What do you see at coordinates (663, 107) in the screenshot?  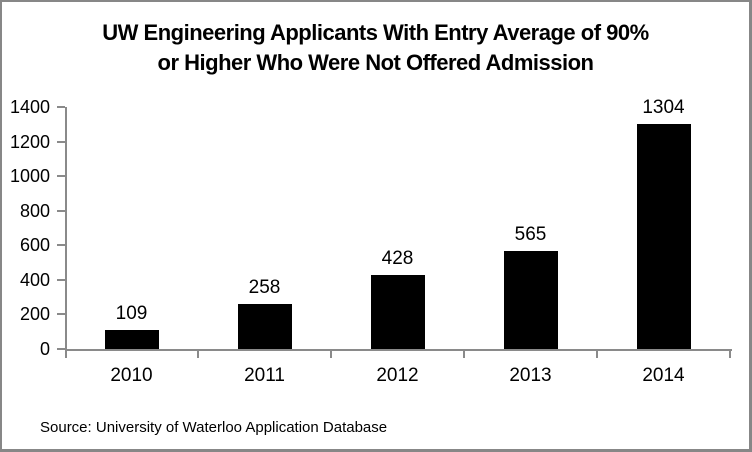 I see `bar-value-label: 1304` at bounding box center [663, 107].